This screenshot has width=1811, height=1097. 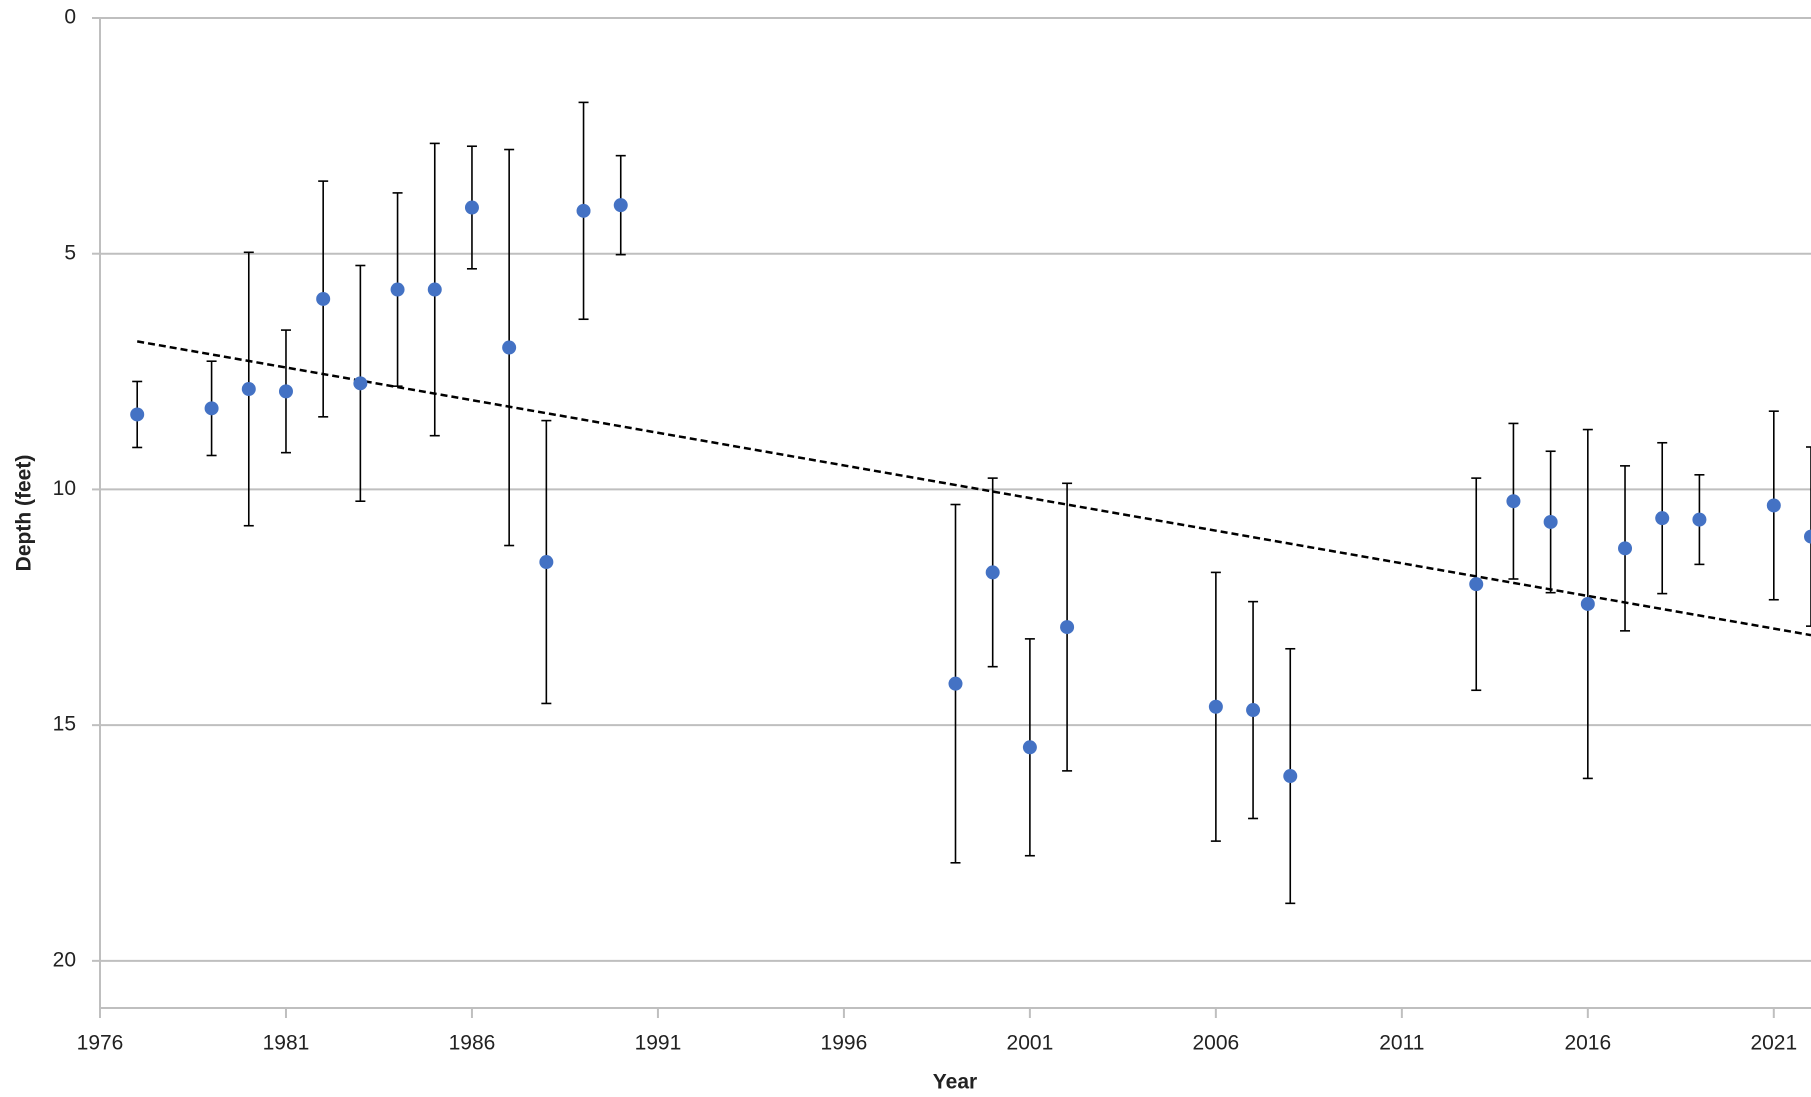 I want to click on x-tick-label: 2001, so click(x=1030, y=1043).